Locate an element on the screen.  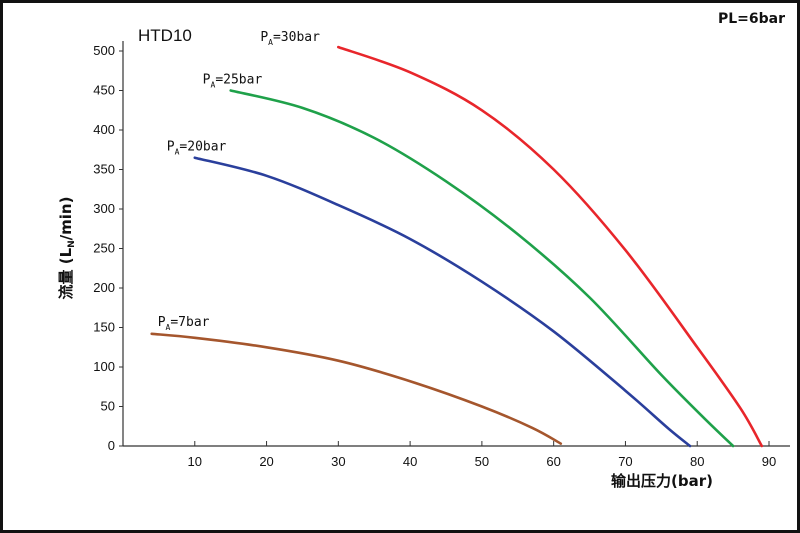
series-label-suffix: =20bar is located at coordinates (202, 147).